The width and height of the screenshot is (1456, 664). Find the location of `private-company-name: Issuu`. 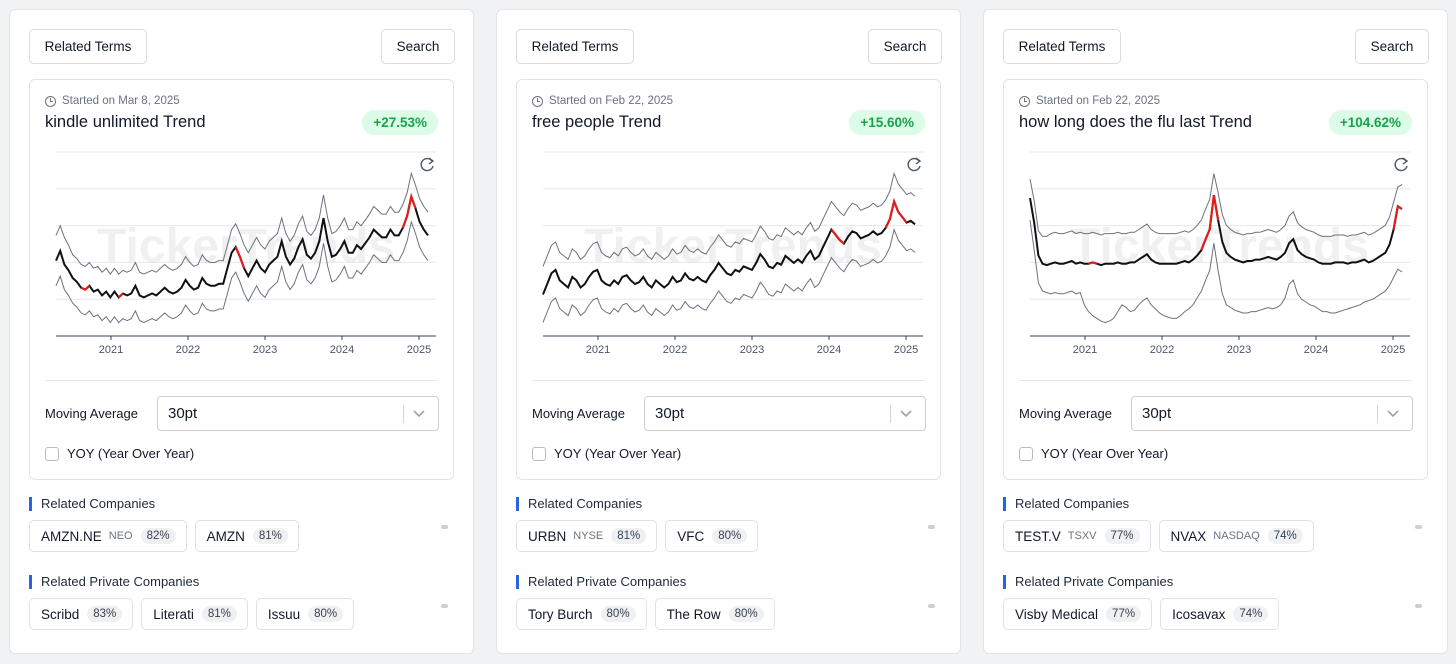

private-company-name: Issuu is located at coordinates (284, 614).